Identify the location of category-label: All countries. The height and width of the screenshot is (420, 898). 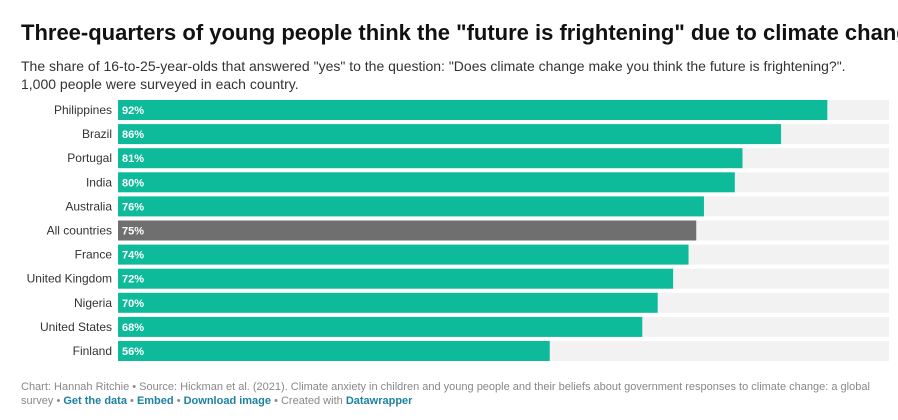
(79, 231).